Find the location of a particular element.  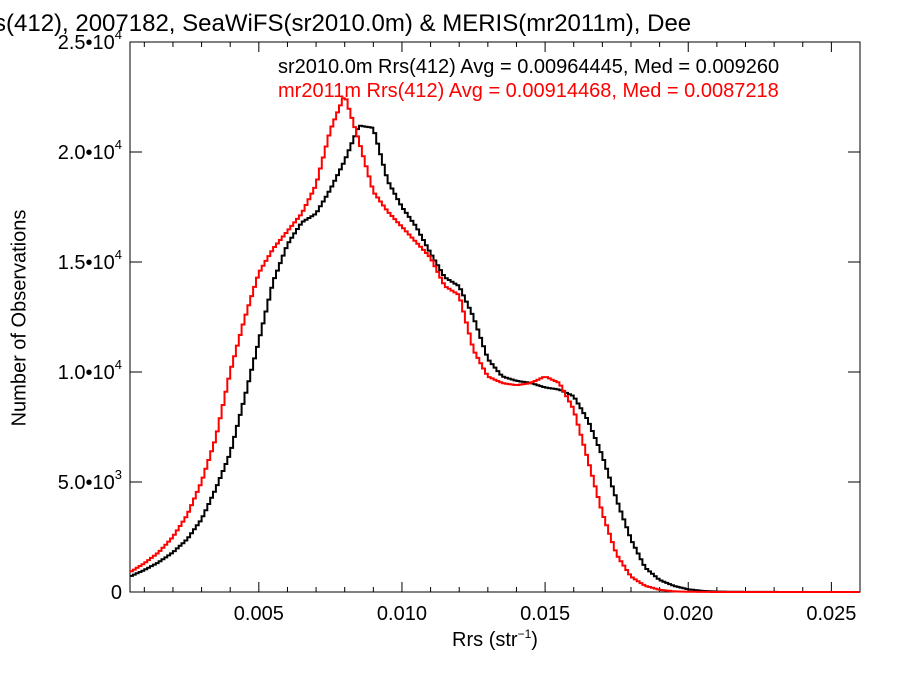

x-axis-label: Rrs (str−1) is located at coordinates (495, 639).